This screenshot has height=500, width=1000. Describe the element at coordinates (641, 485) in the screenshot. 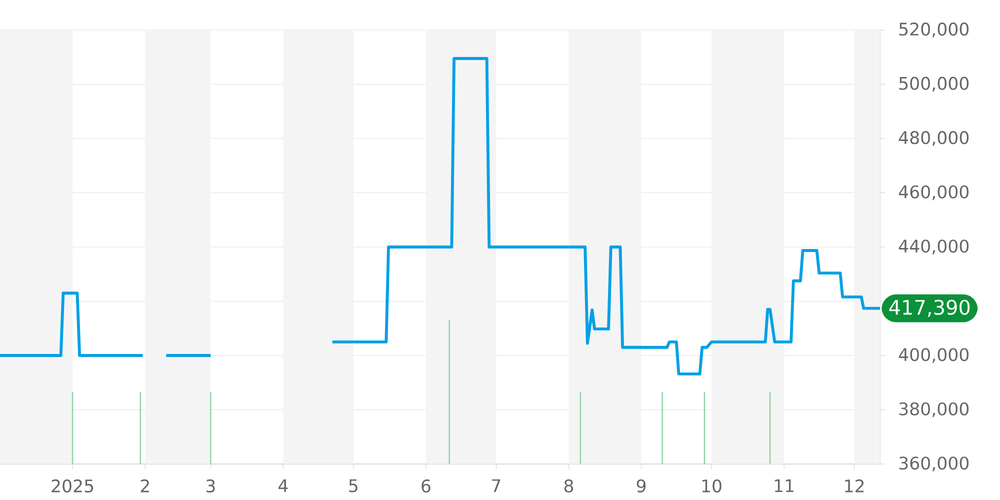

I see `x-tick-label: 9` at that location.